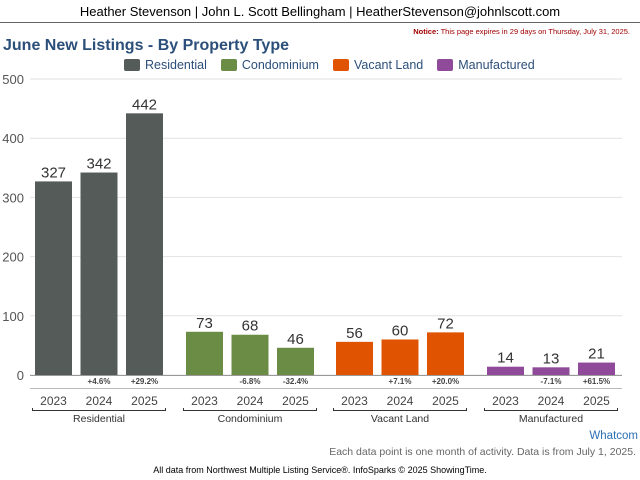 The height and width of the screenshot is (480, 640). What do you see at coordinates (613, 436) in the screenshot?
I see `region-link: Whatcom` at bounding box center [613, 436].